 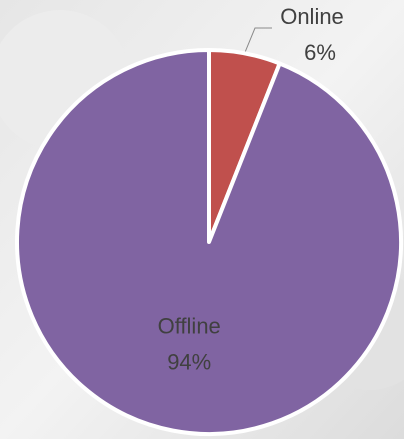 I want to click on data-label-value: 6%, so click(x=320, y=52).